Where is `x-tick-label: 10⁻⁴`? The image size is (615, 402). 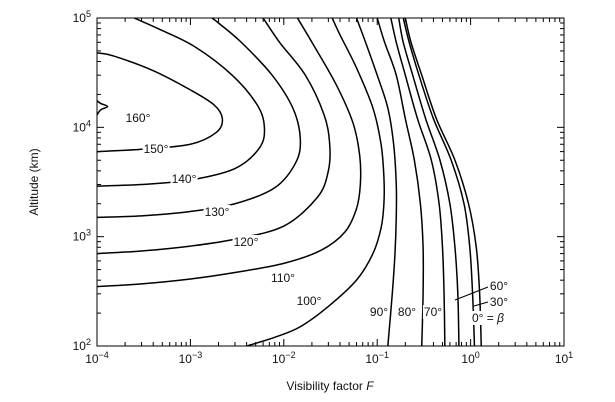
x-tick-label: 10⁻⁴ is located at coordinates (97, 358).